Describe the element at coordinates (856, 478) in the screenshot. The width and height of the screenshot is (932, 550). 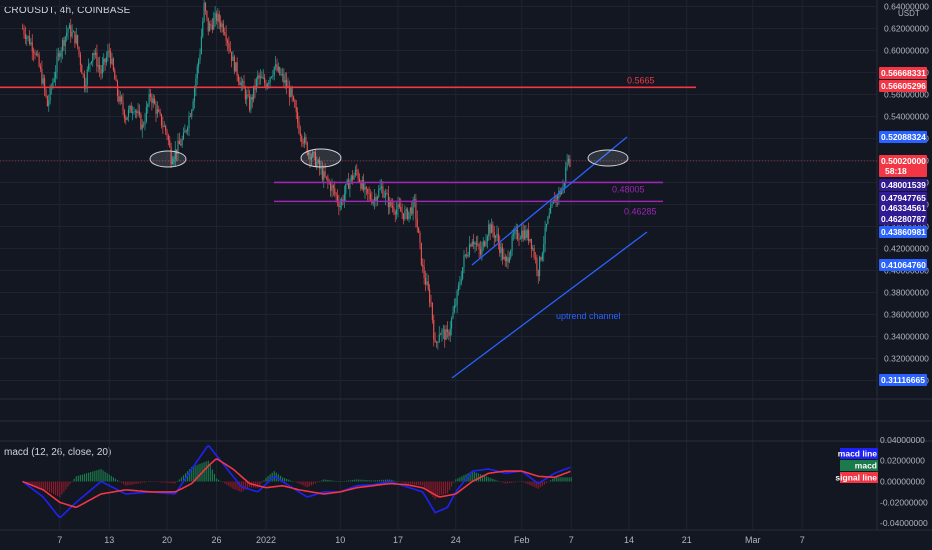
I see `svg-text: signal line` at that location.